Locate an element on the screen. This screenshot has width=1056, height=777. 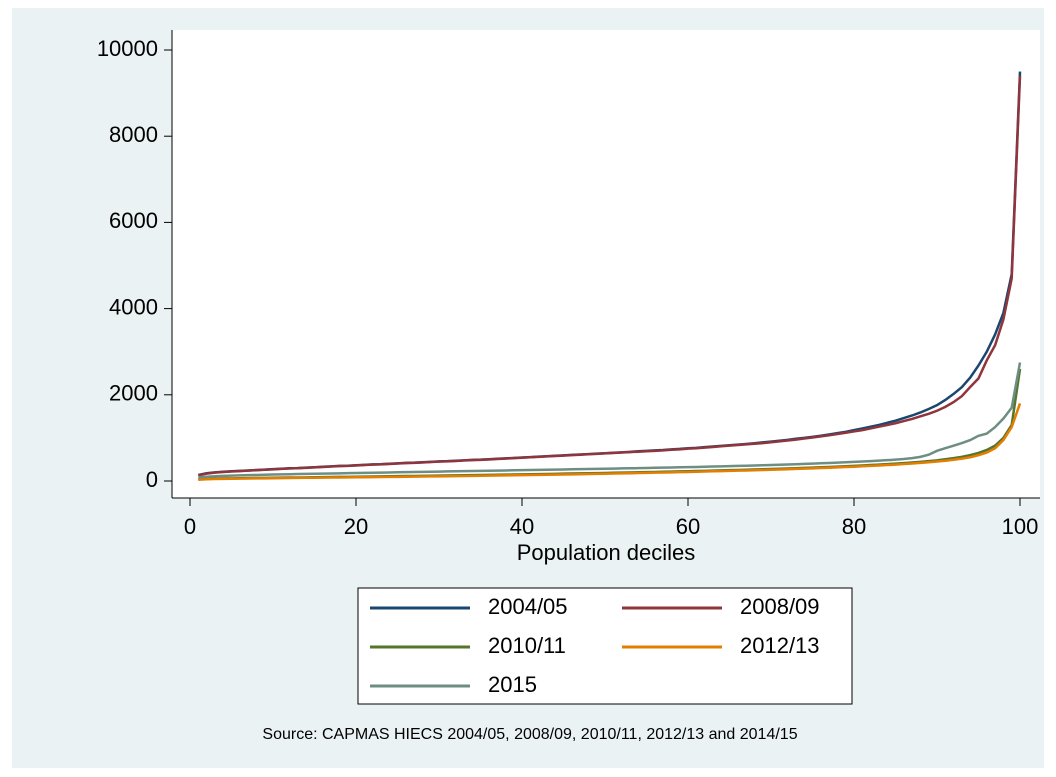
y-tick-label: 0 is located at coordinates (152, 479).